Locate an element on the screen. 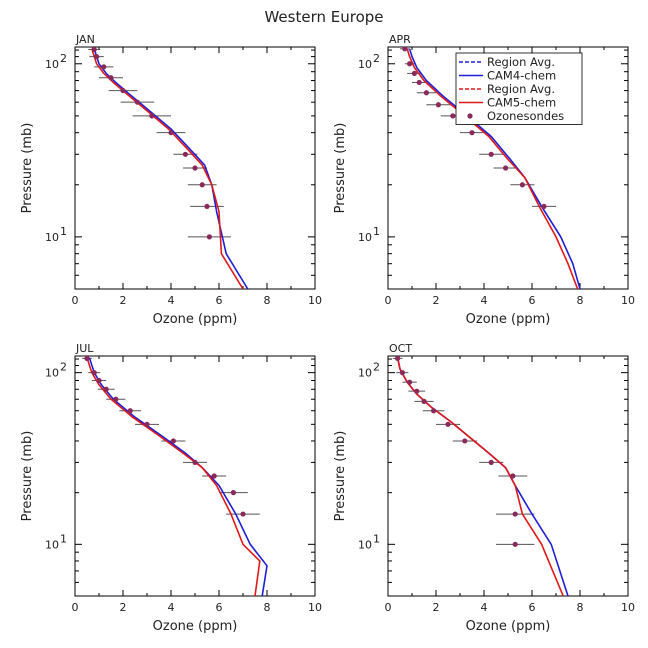 The width and height of the screenshot is (648, 648). legend-marker-ozonesondes is located at coordinates (470, 116).